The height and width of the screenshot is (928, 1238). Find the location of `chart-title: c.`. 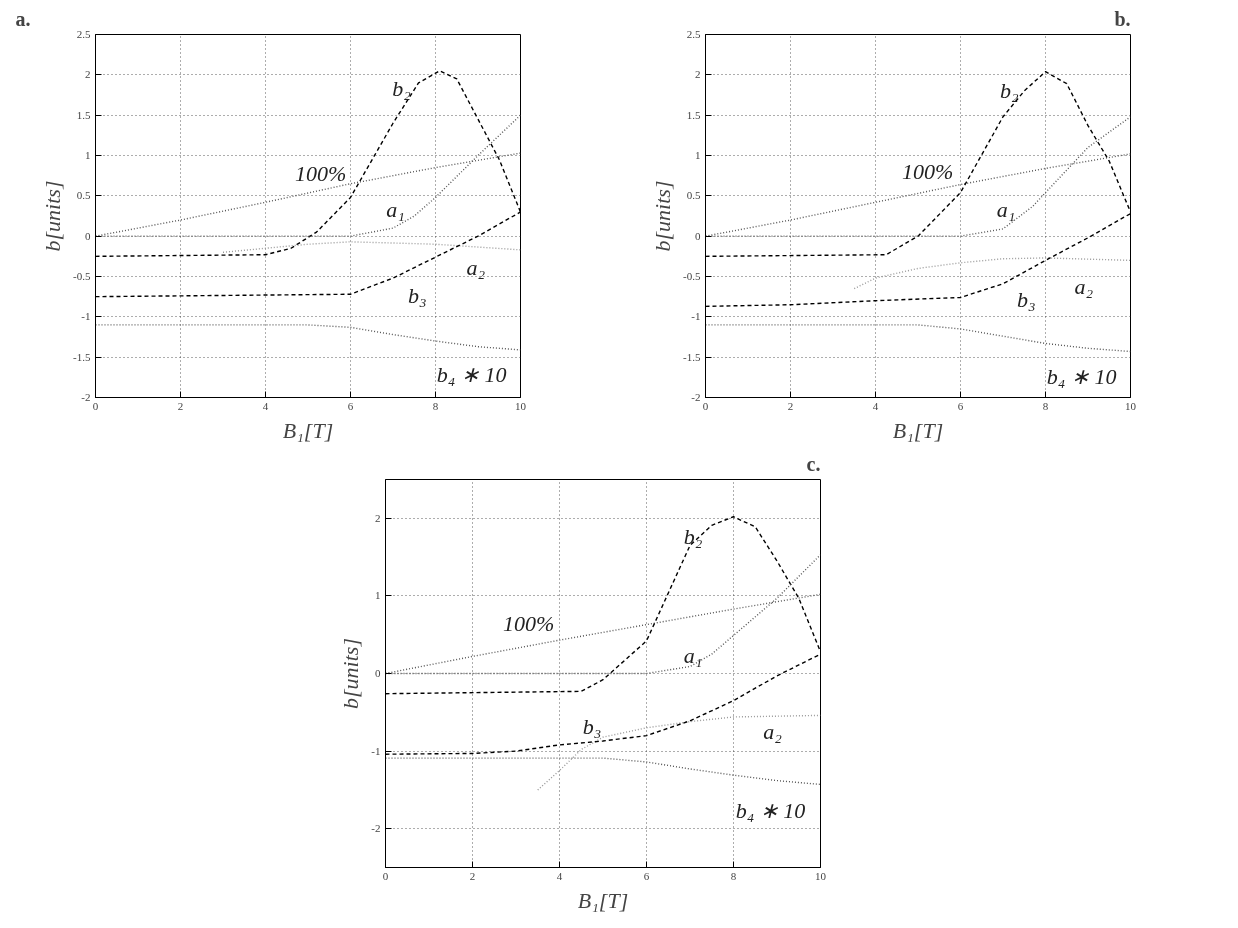

chart-title: c. is located at coordinates (813, 463).